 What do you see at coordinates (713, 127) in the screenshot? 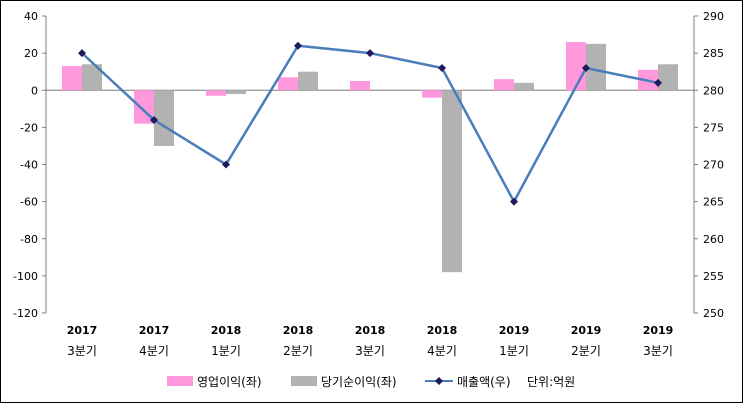
I see `right-tick-label: 275` at bounding box center [713, 127].